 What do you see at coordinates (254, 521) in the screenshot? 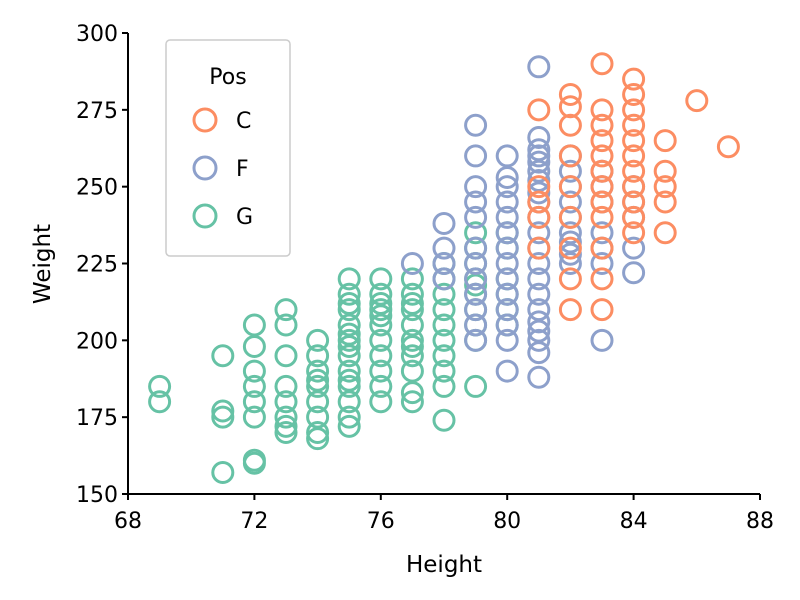
I see `x-tick-label: 72` at bounding box center [254, 521].